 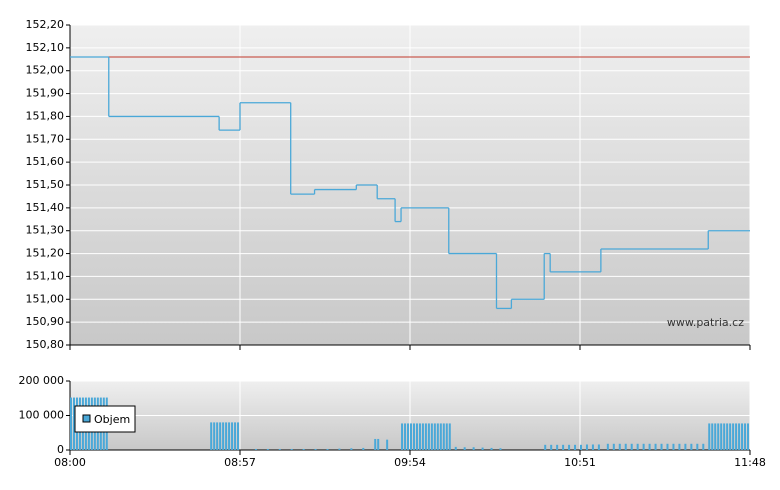 What do you see at coordinates (240, 462) in the screenshot?
I see `x-tick-label: 08:57` at bounding box center [240, 462].